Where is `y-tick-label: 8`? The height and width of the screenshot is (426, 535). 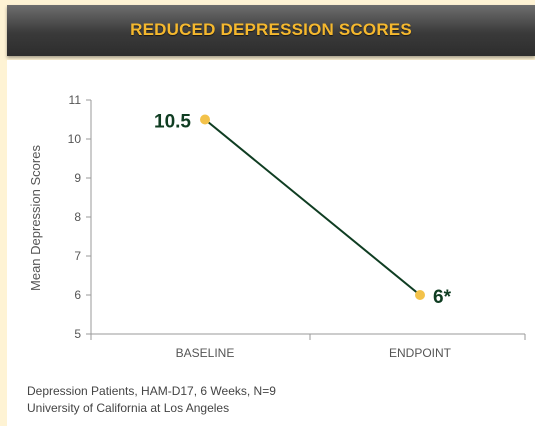
y-tick-label: 8 is located at coordinates (77, 217).